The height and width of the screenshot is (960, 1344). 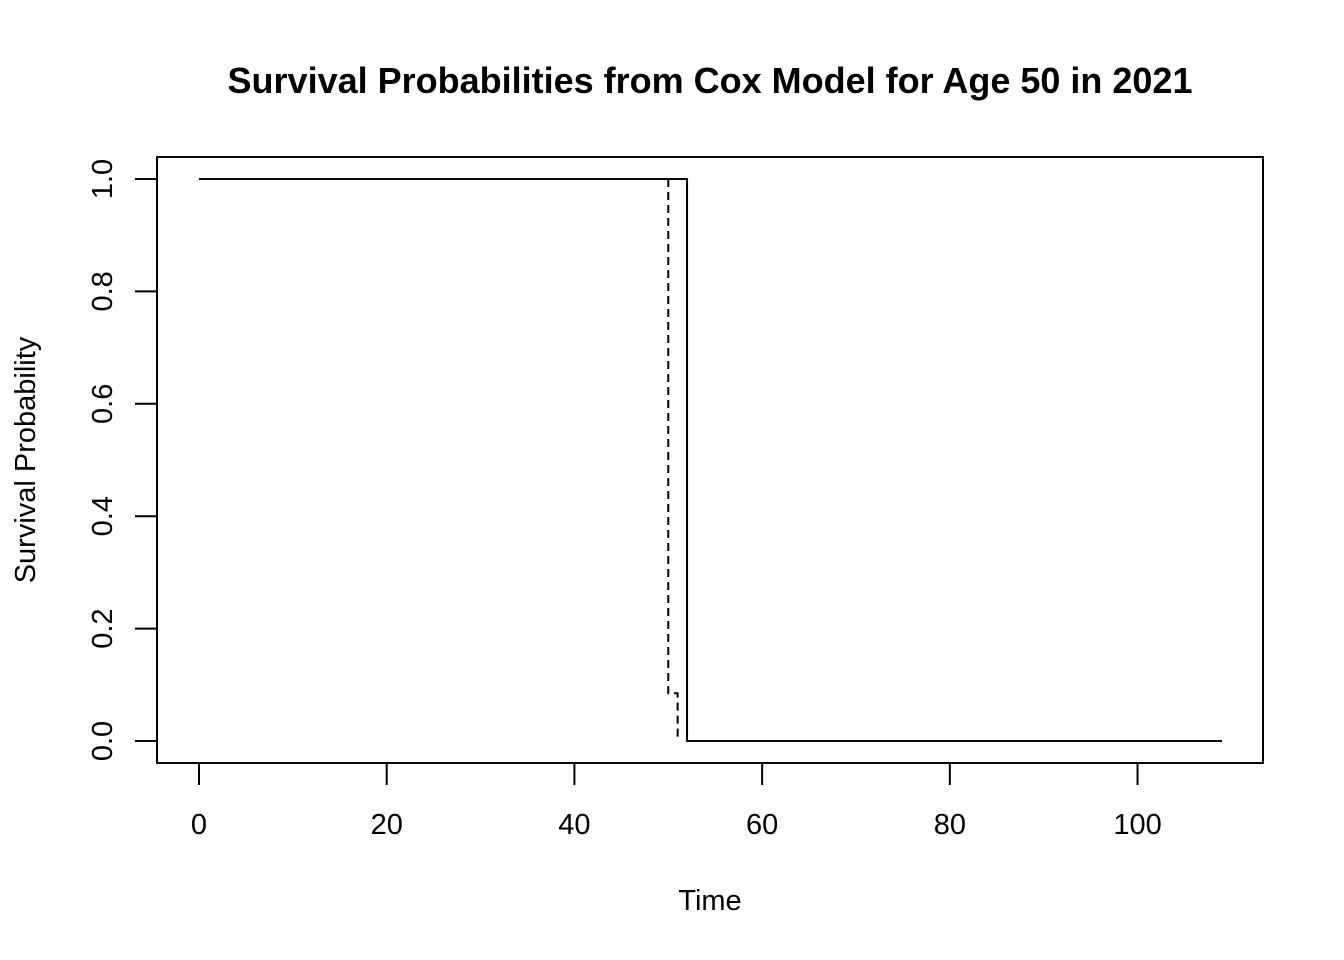 What do you see at coordinates (387, 825) in the screenshot?
I see `x-tick-label: 20` at bounding box center [387, 825].